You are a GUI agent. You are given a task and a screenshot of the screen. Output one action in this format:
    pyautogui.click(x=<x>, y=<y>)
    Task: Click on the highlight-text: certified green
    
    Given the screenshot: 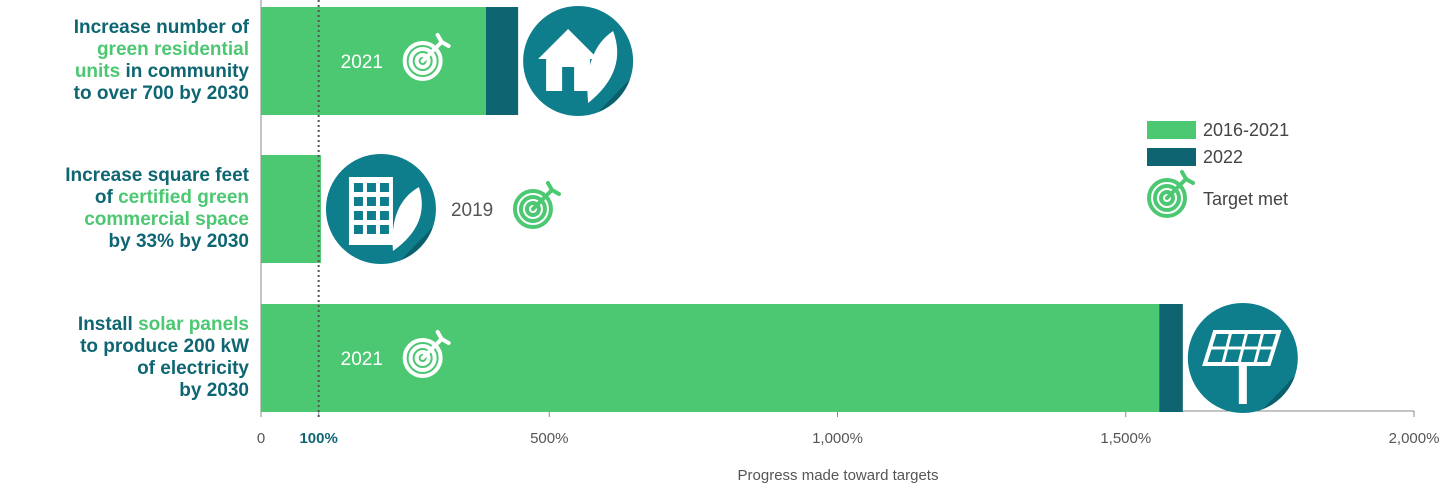 What is the action you would take?
    pyautogui.click(x=183, y=197)
    